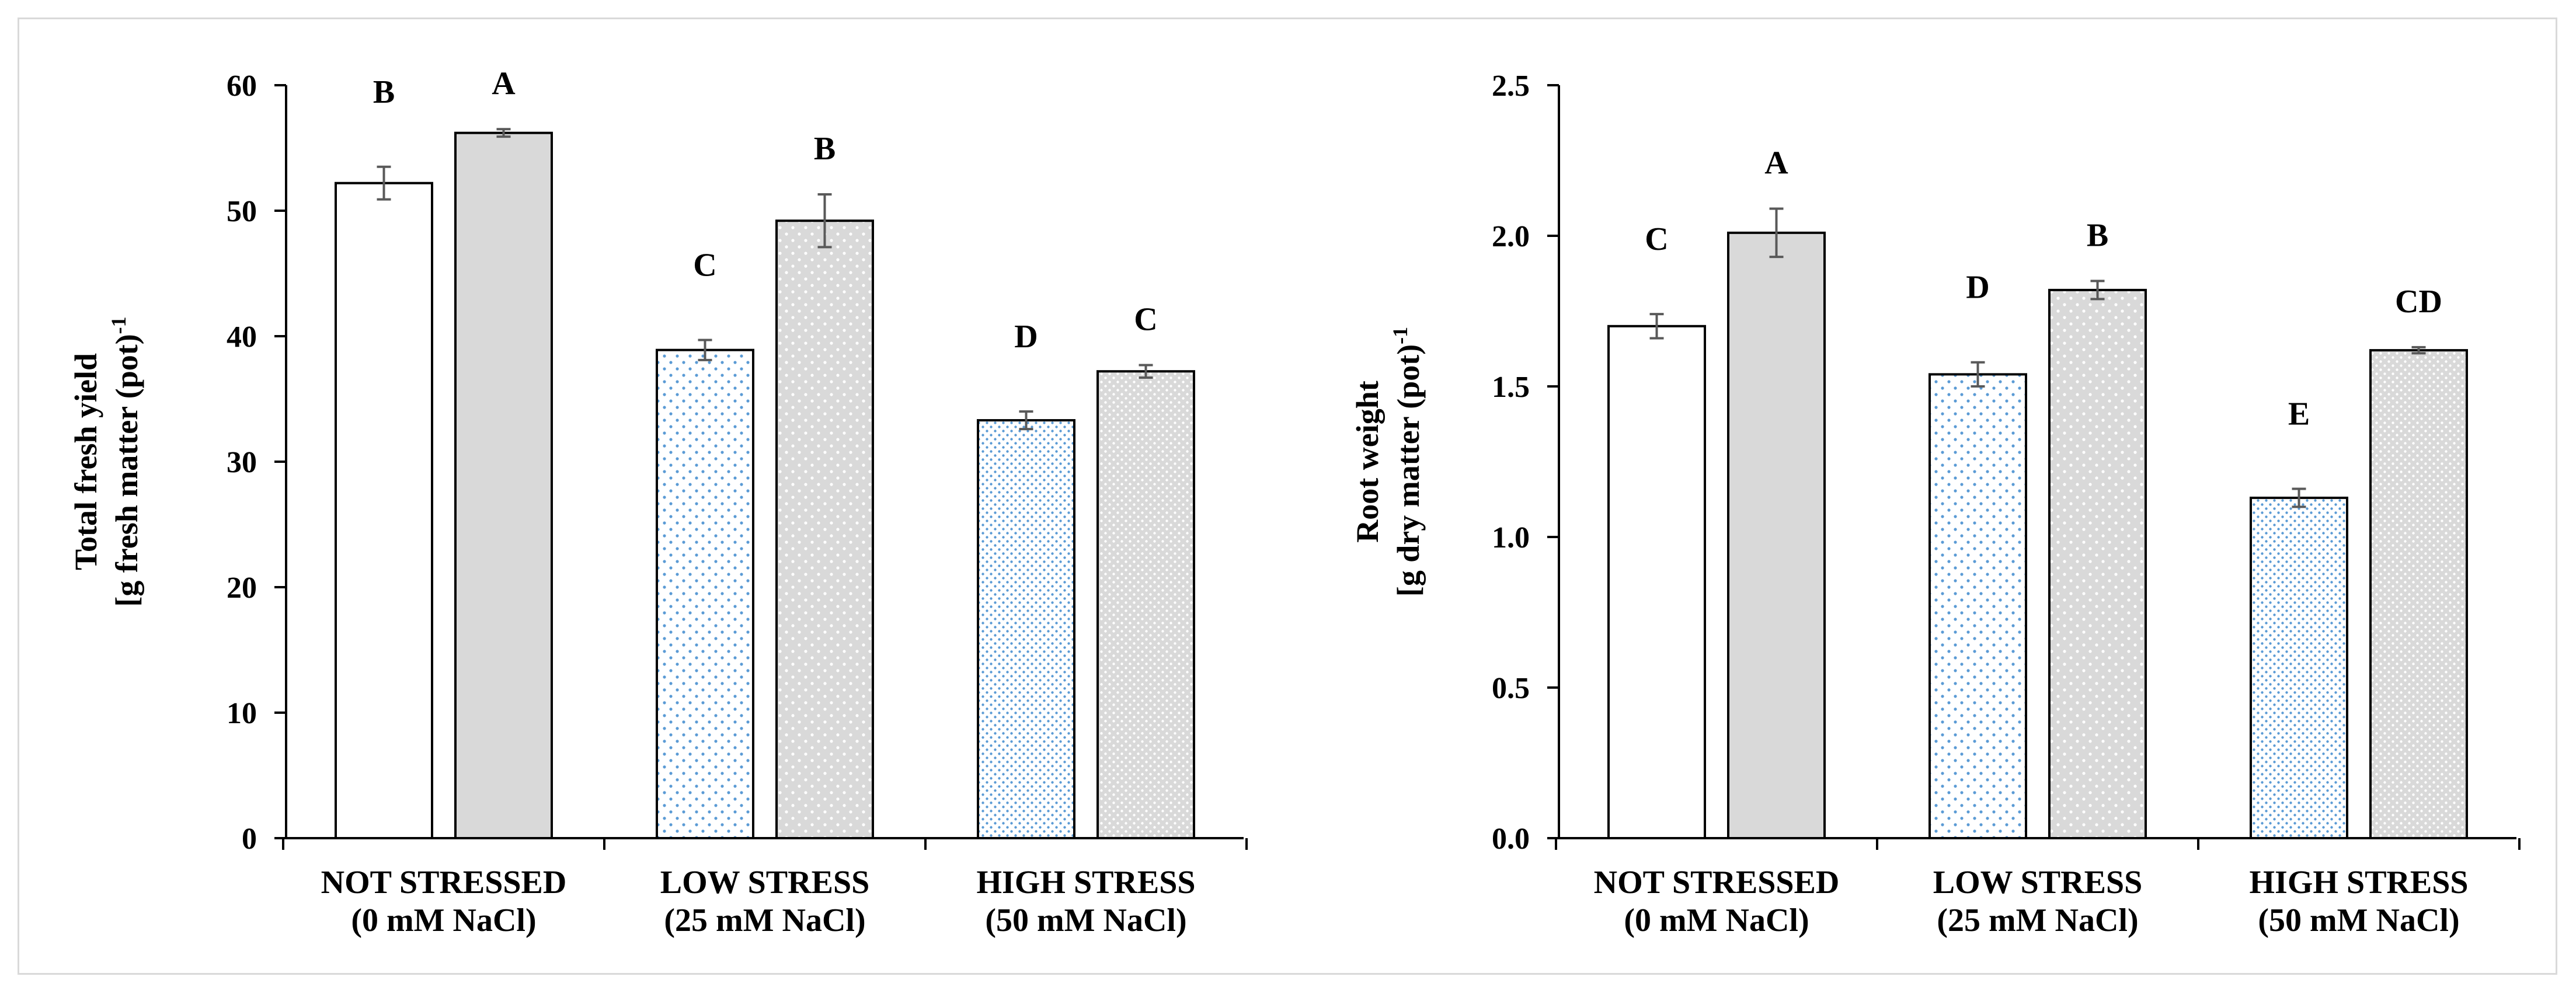 This screenshot has width=2576, height=994. What do you see at coordinates (2418, 302) in the screenshot?
I see `significance-letter: CD` at bounding box center [2418, 302].